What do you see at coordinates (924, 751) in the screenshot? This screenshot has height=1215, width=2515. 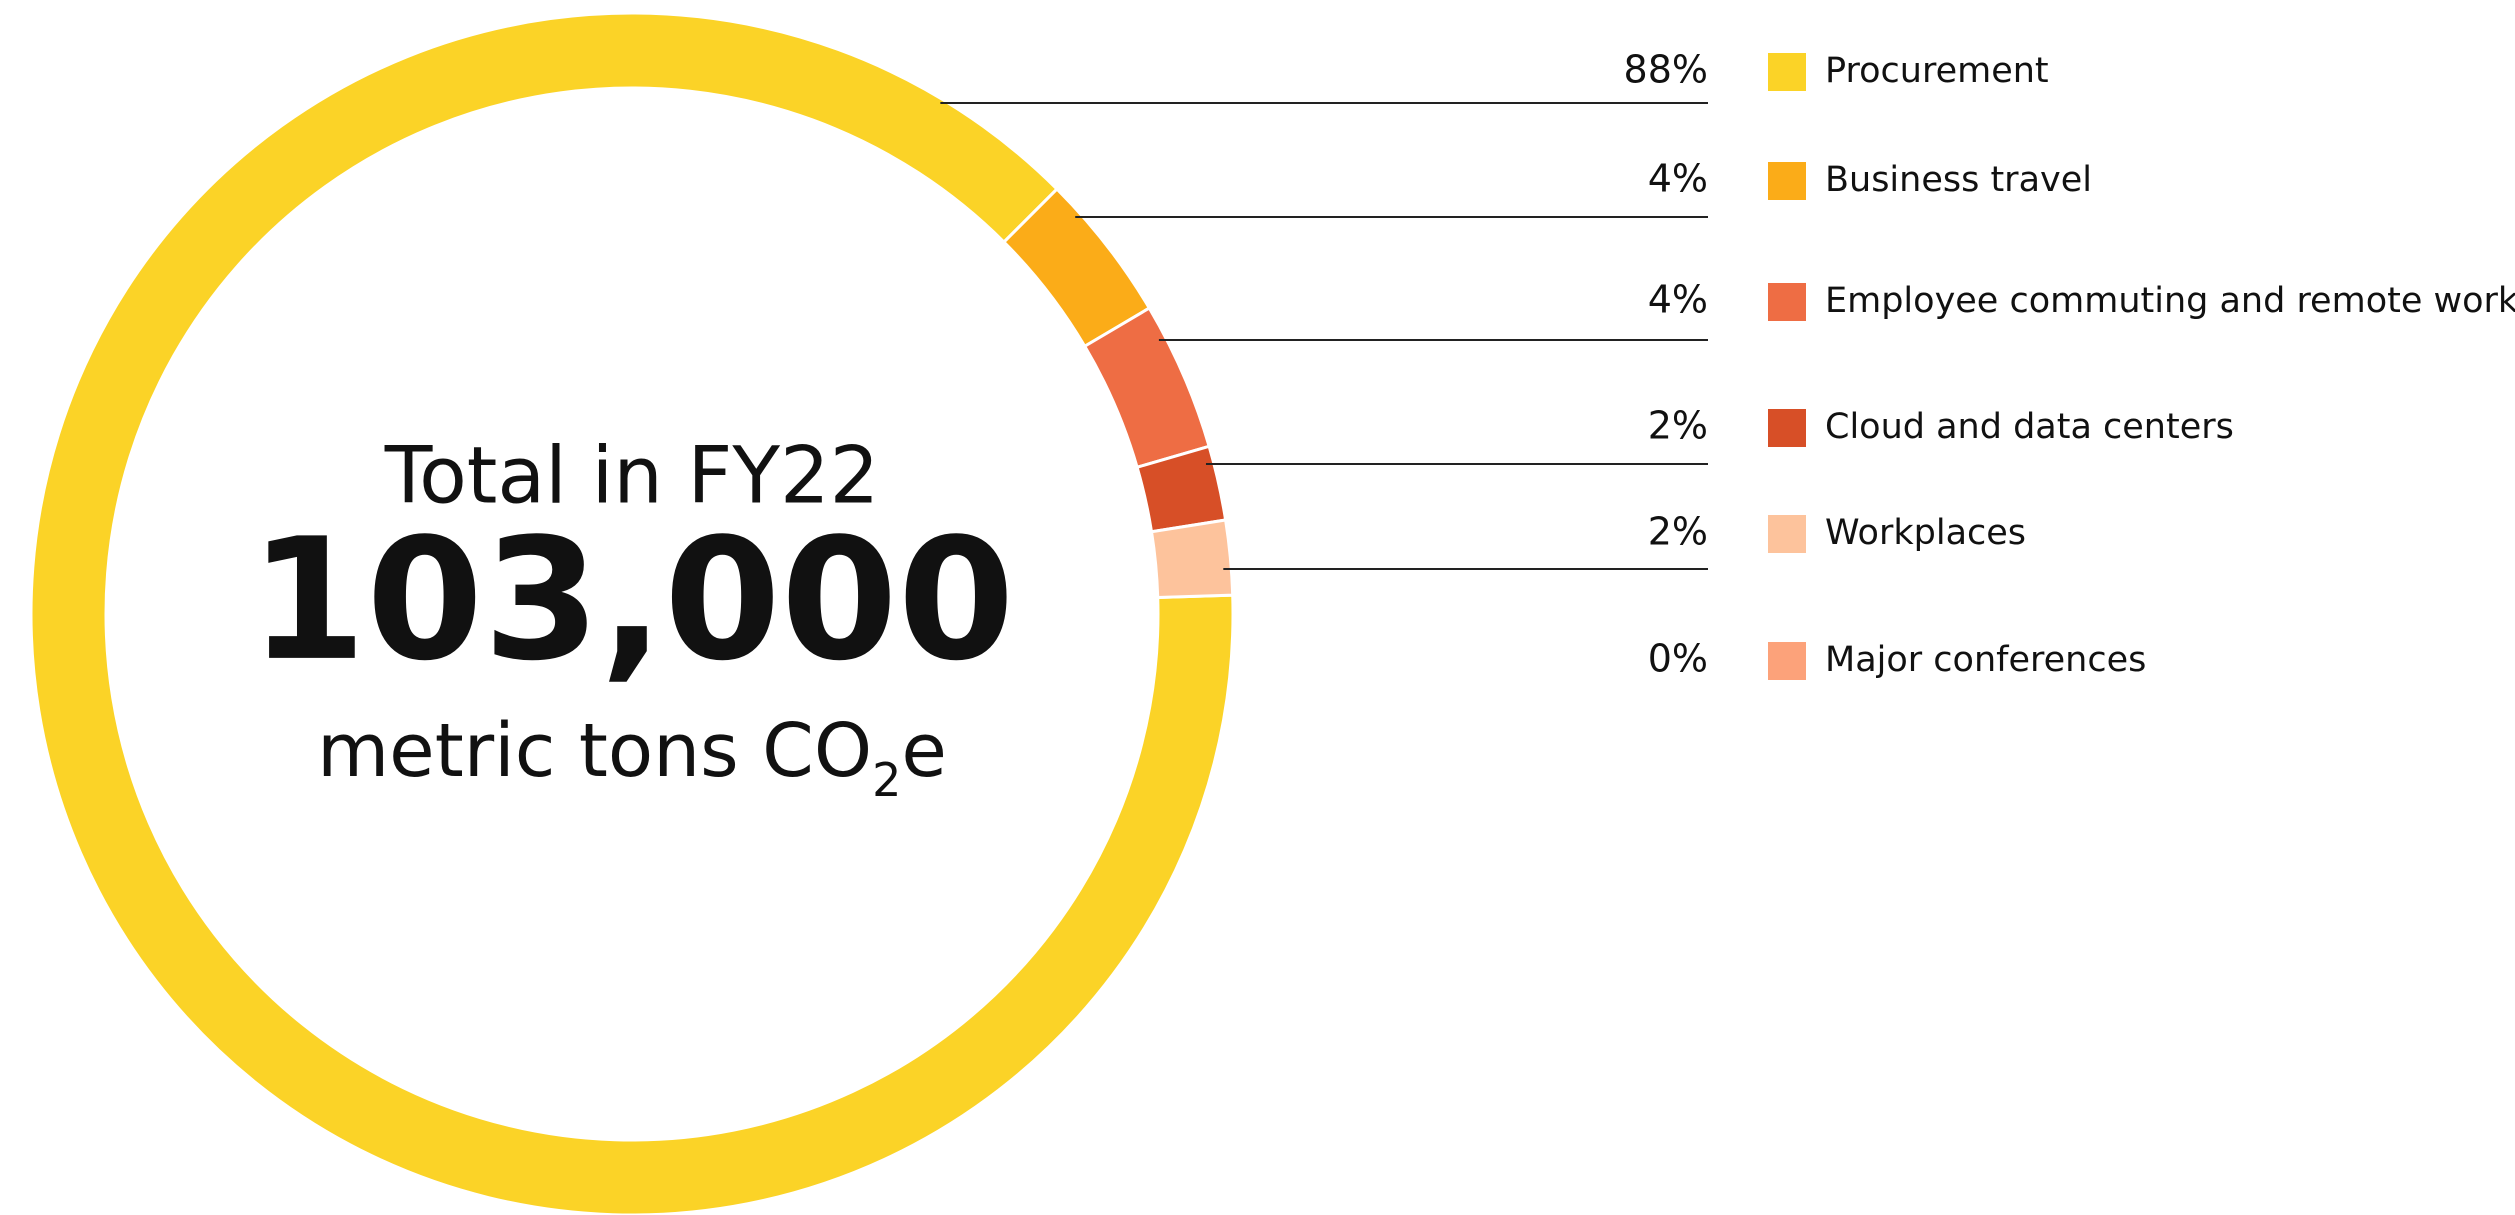 I see `unit-suffix: e` at bounding box center [924, 751].